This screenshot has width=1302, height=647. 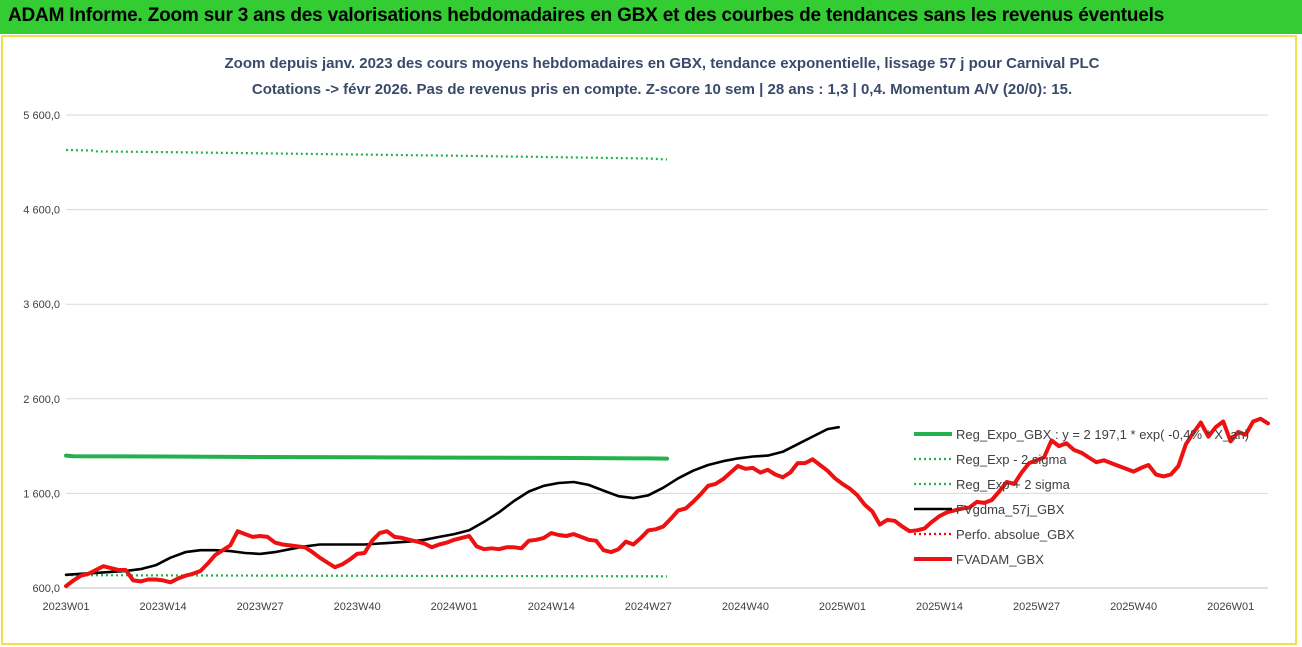 What do you see at coordinates (41, 494) in the screenshot?
I see `y-tick-label: 1 600,0` at bounding box center [41, 494].